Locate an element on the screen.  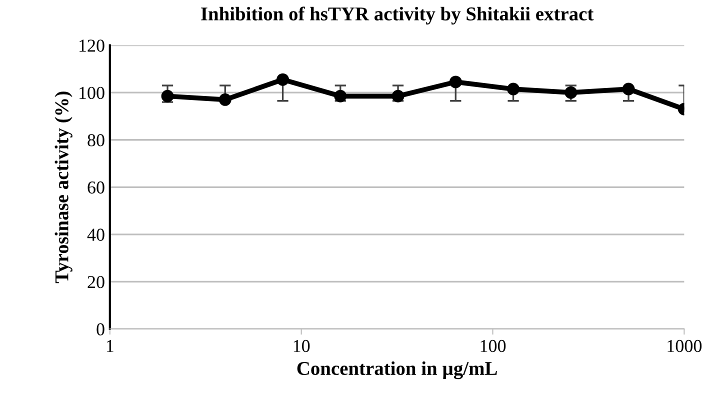
y-tick-label: 40 is located at coordinates (95, 234).